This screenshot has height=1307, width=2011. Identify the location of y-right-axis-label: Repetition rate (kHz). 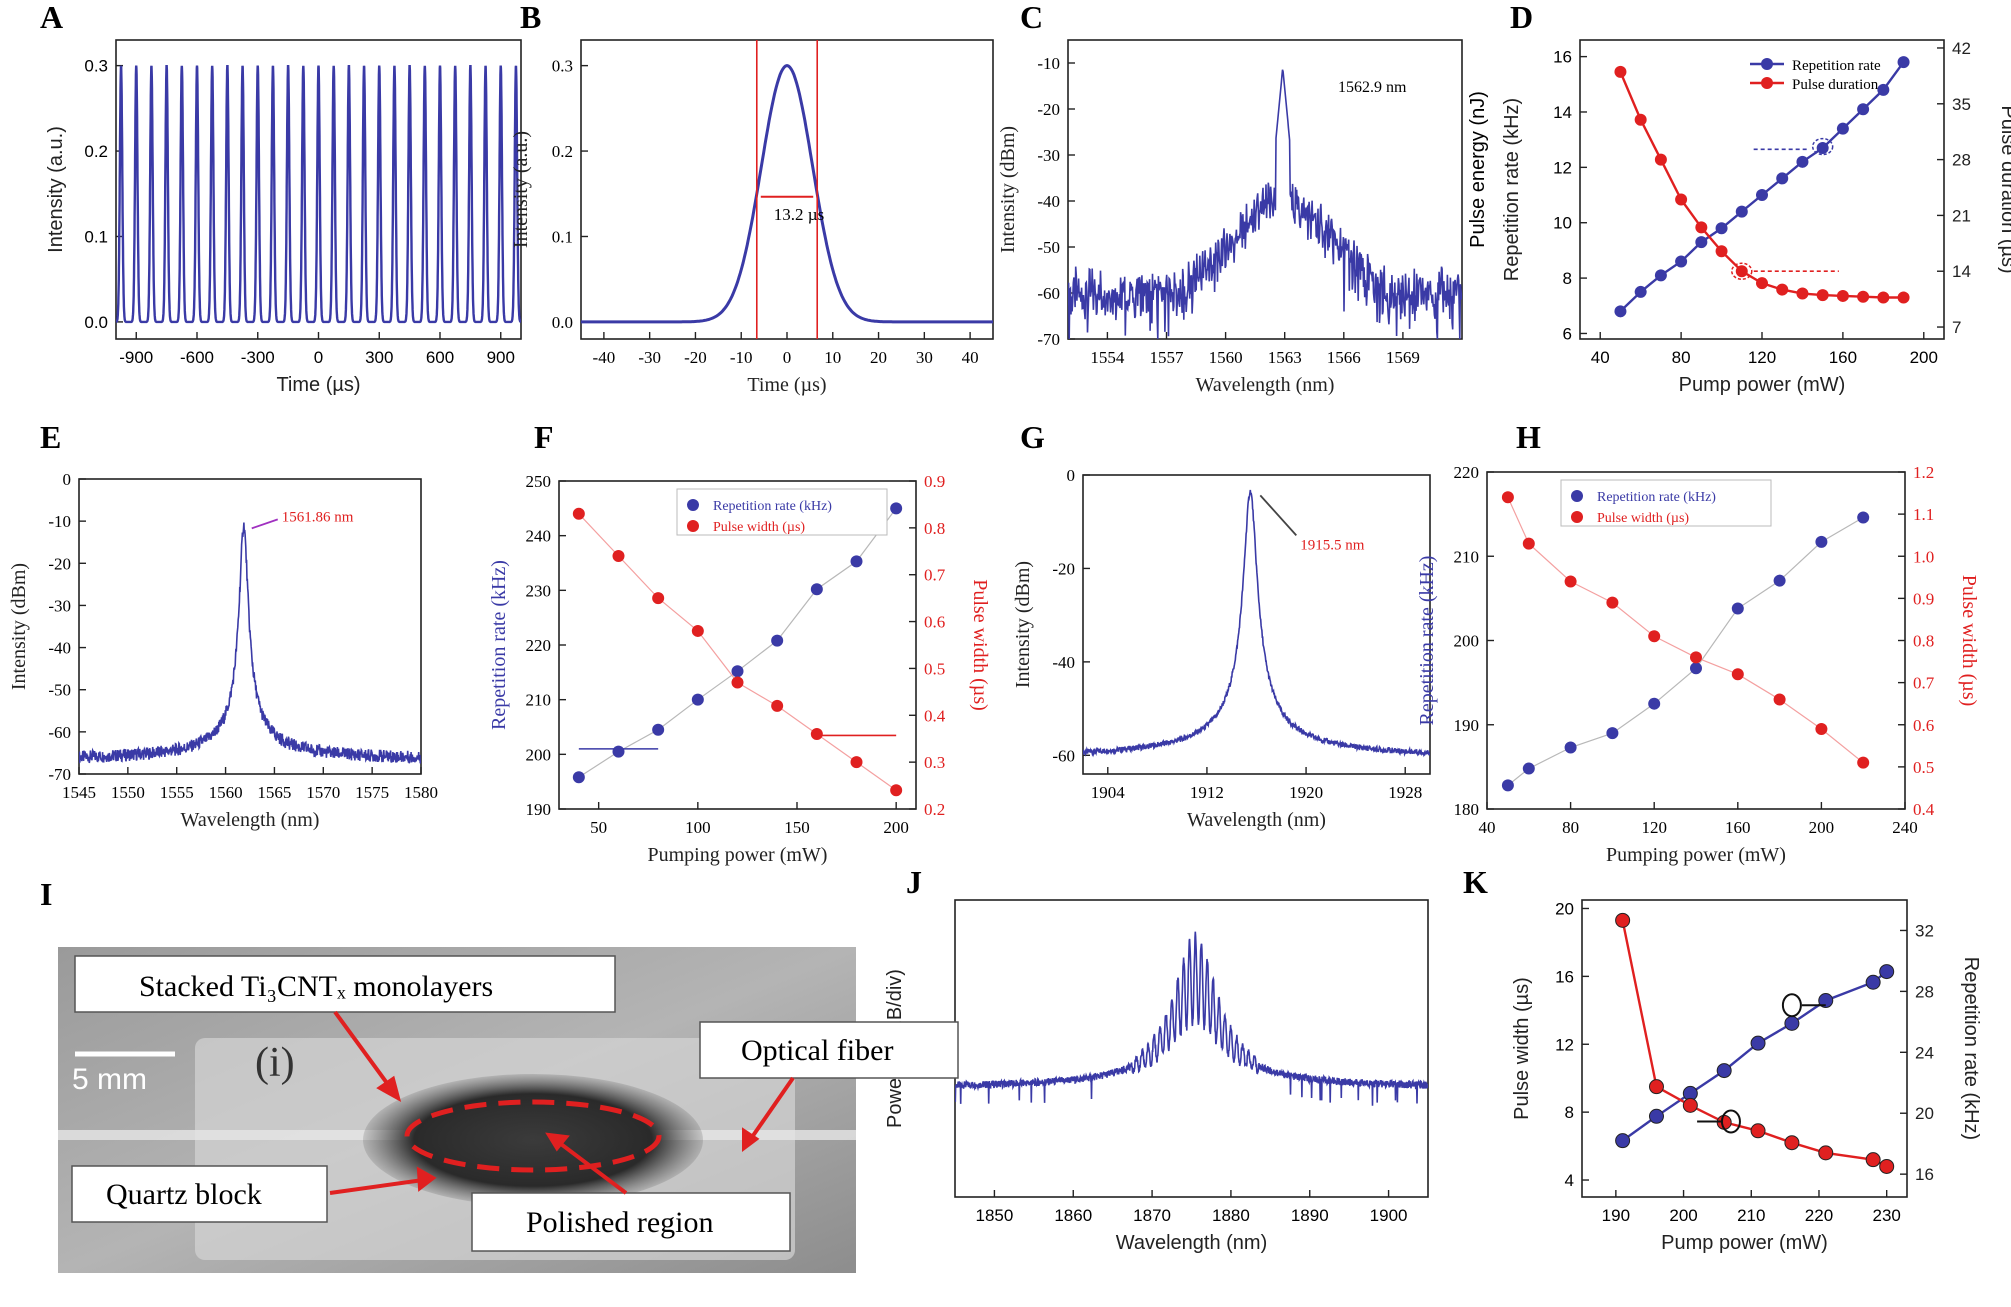
(1971, 1048).